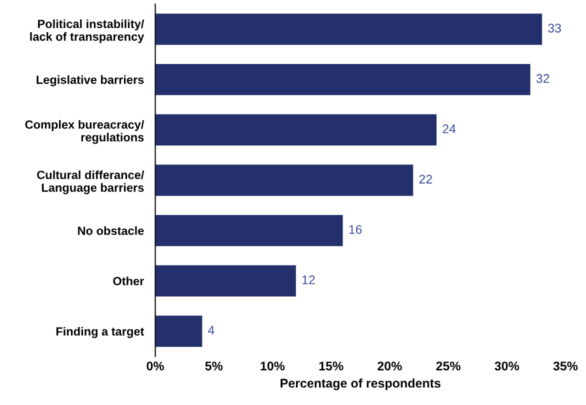  Describe the element at coordinates (211, 330) in the screenshot. I see `data-label: 4` at that location.